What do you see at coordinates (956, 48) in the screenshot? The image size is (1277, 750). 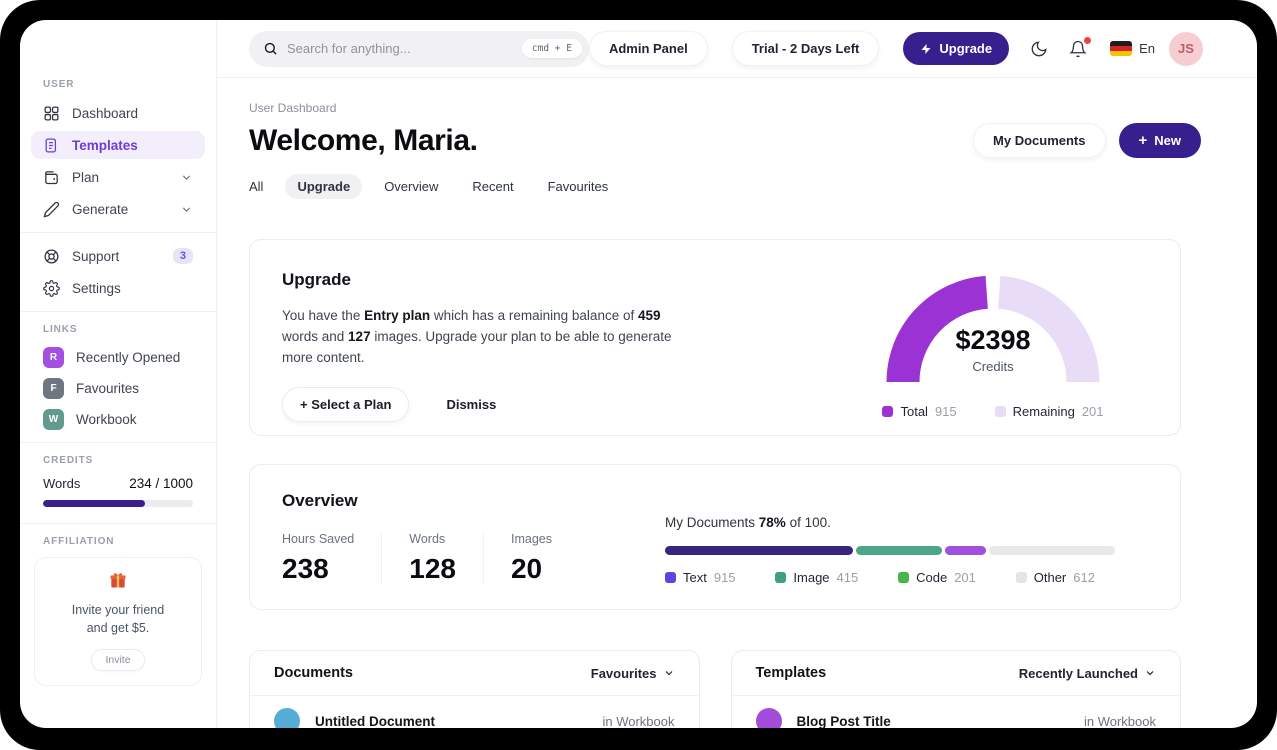 I see `upgrade-button: Upgrade` at bounding box center [956, 48].